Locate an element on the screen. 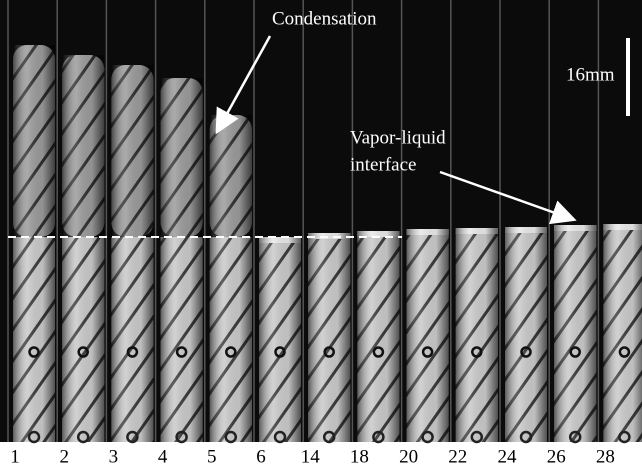  frame-label: 1 is located at coordinates (15, 456).